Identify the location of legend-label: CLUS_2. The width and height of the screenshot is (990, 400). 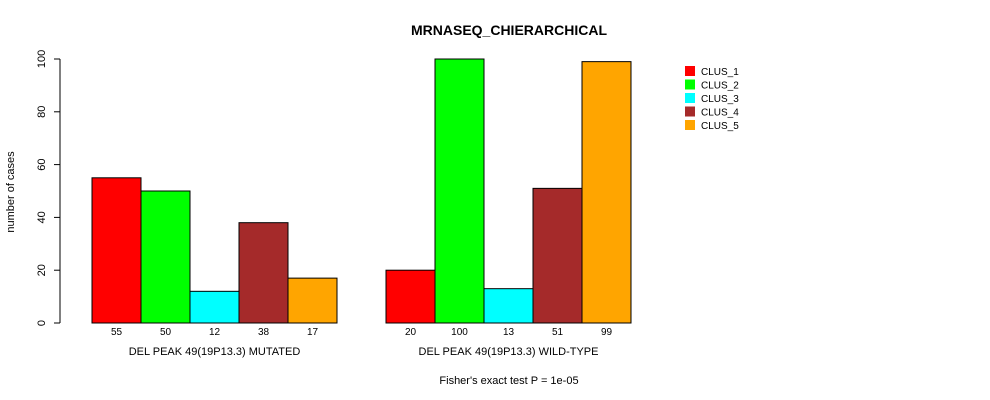
(720, 86).